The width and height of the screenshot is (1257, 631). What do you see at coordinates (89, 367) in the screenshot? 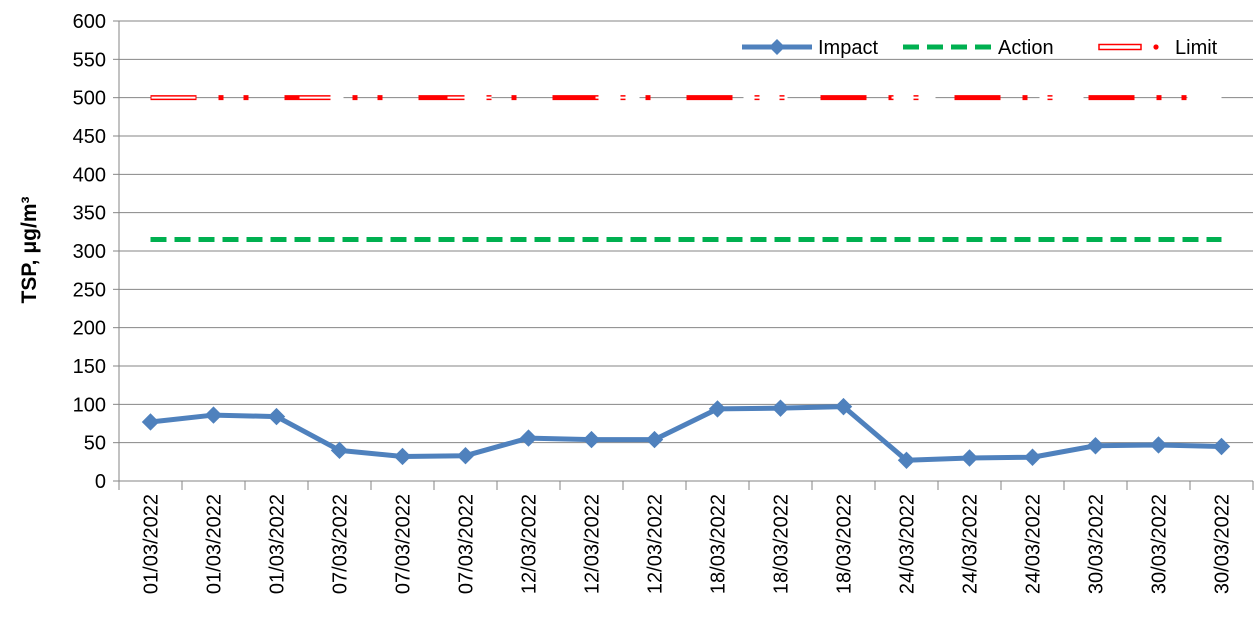
I see `y-tick-label: 150` at bounding box center [89, 367].